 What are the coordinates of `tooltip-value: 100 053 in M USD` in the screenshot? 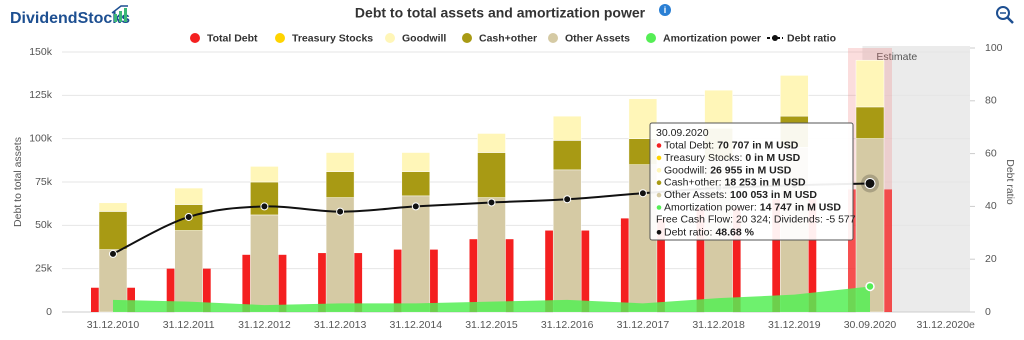 It's located at (773, 195).